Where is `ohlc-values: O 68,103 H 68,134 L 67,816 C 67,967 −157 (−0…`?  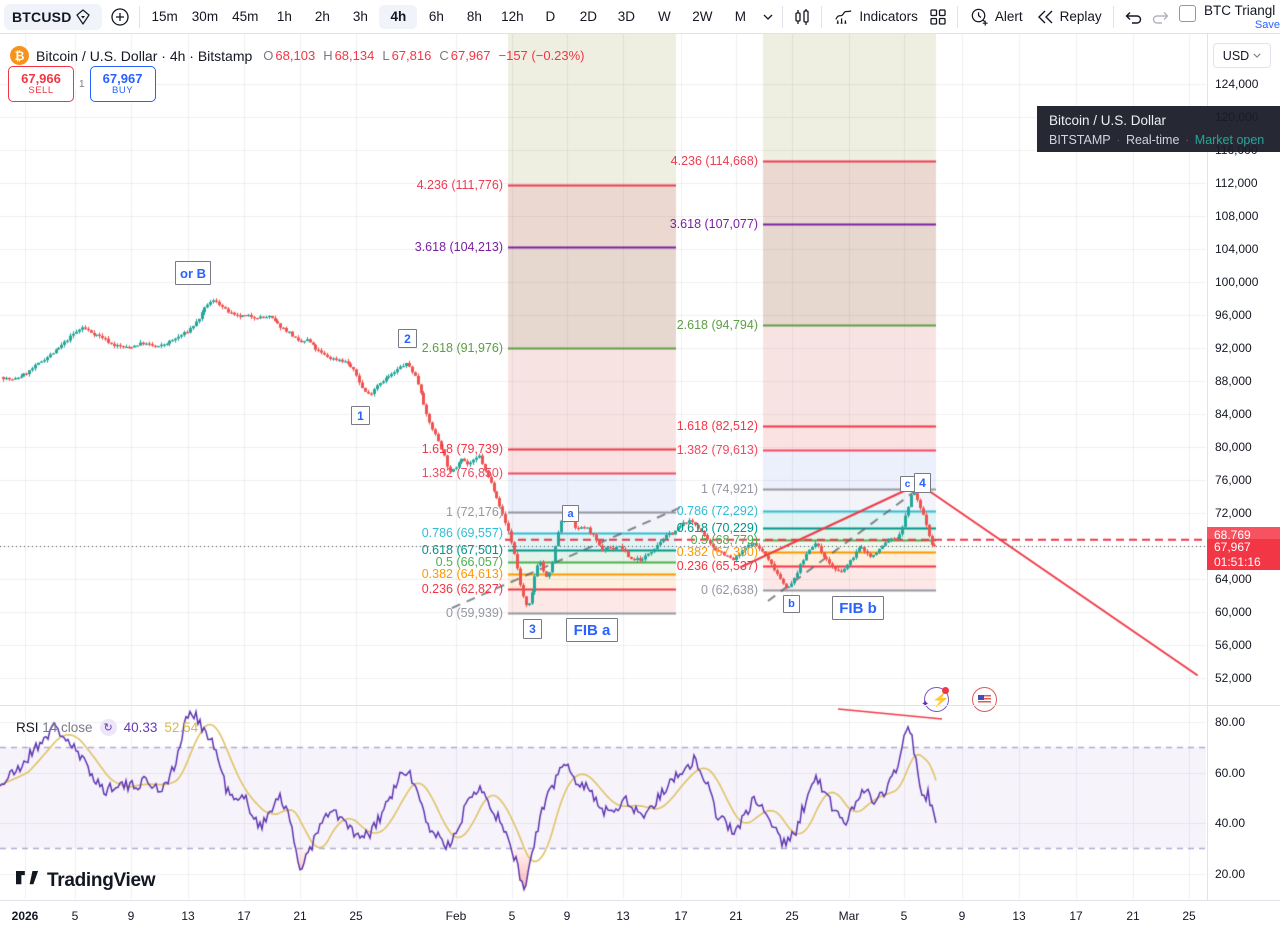 ohlc-values: O 68,103 H 68,134 L 67,816 C 67,967 −157 (−0… is located at coordinates (423, 55).